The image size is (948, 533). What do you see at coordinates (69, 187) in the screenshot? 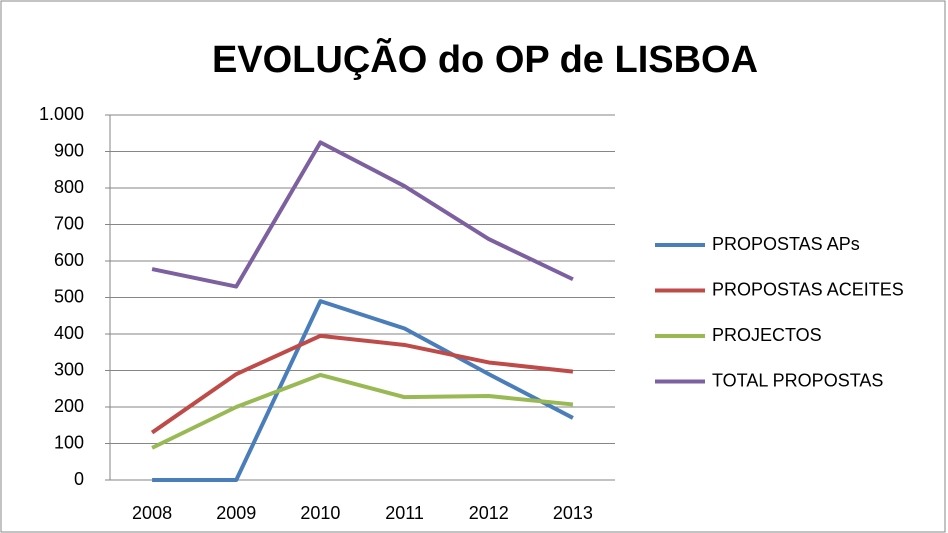
I see `y-tick-label: 800` at bounding box center [69, 187].